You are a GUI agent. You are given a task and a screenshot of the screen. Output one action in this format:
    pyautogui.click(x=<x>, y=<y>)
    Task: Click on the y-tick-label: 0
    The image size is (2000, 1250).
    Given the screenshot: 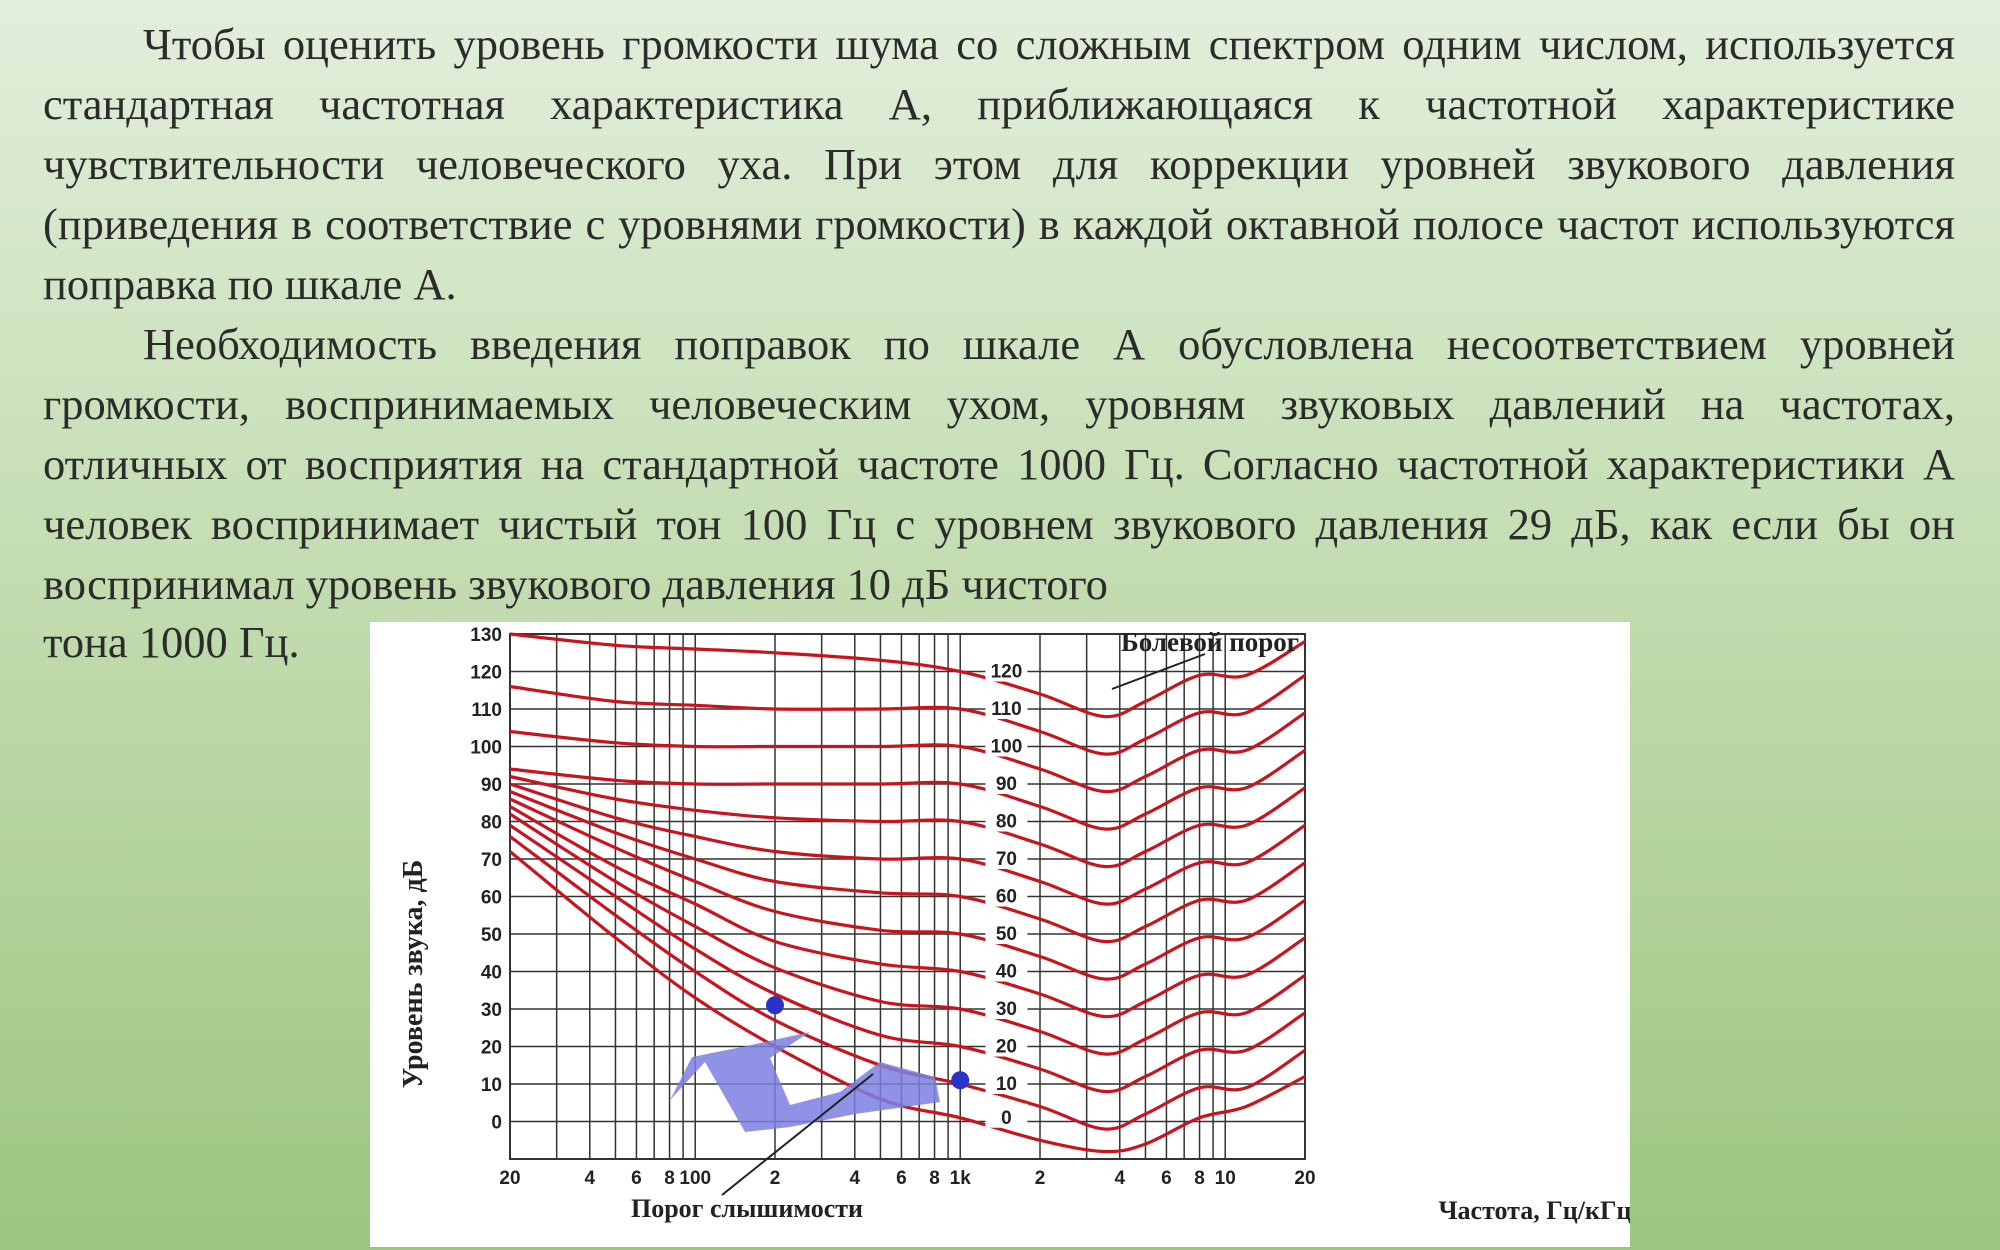 What is the action you would take?
    pyautogui.click(x=496, y=1123)
    